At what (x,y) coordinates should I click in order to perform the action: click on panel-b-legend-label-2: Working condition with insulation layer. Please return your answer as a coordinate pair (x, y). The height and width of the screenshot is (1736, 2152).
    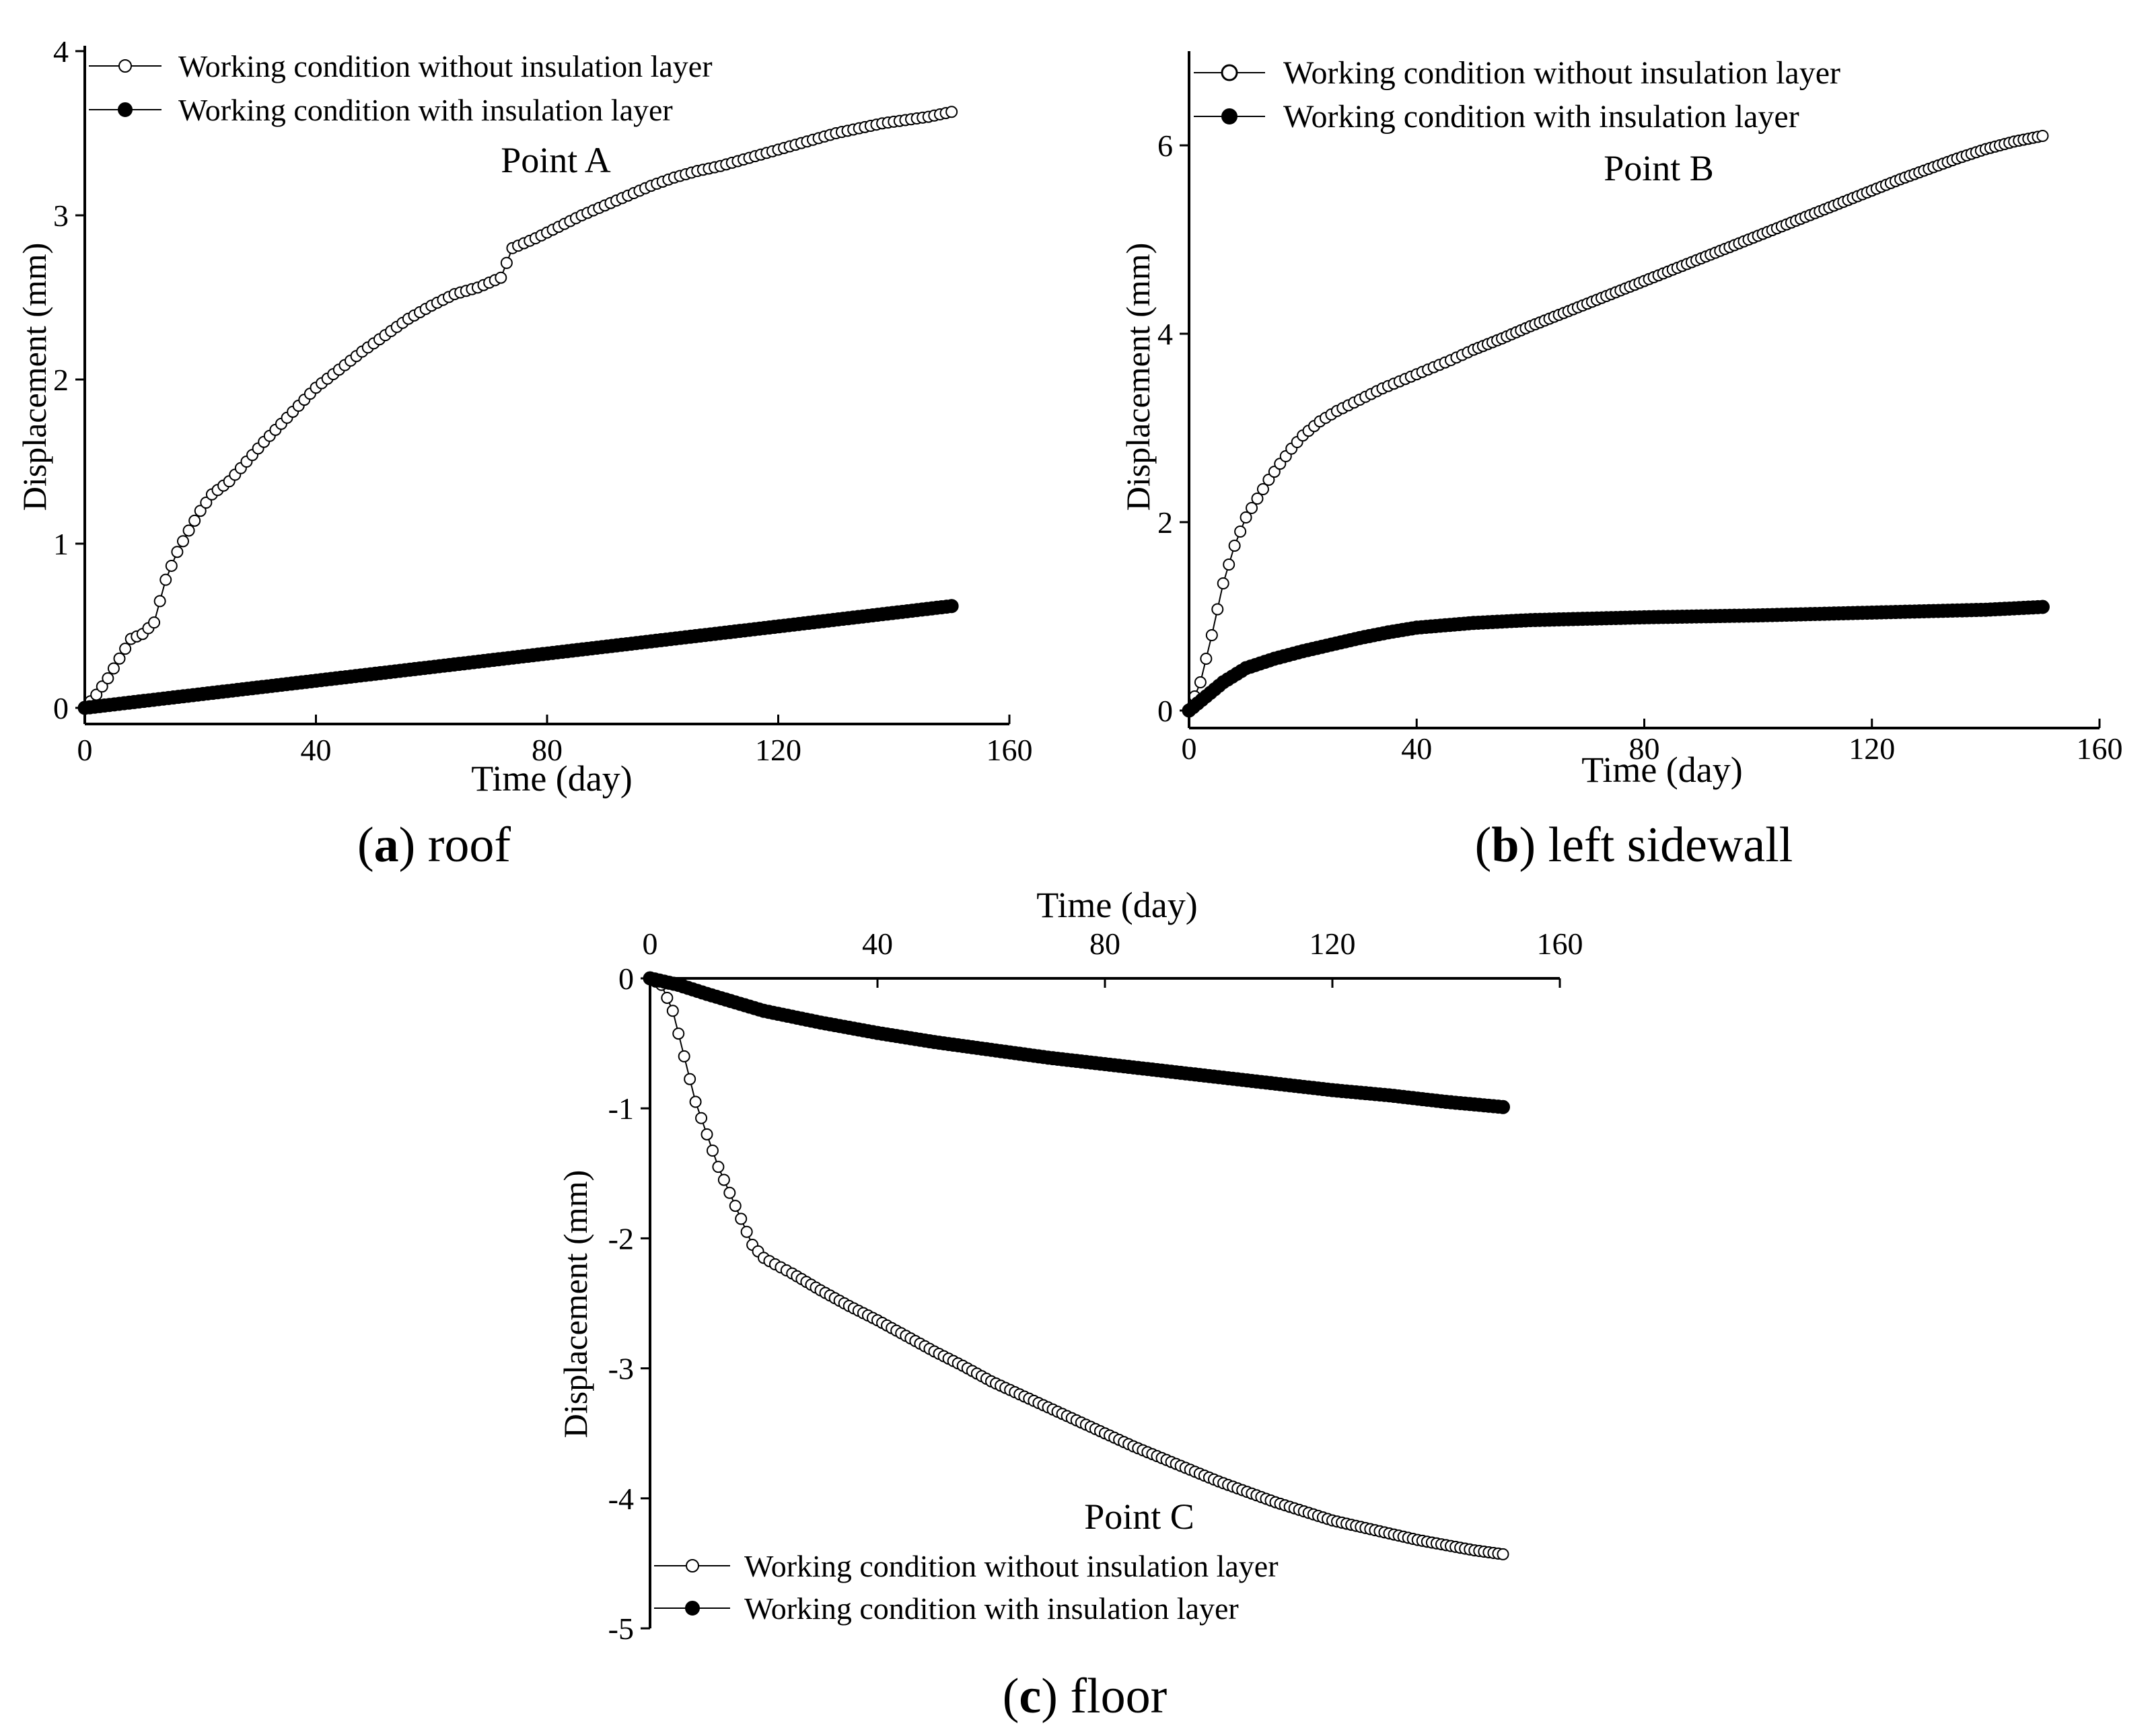
    Looking at the image, I should click on (1541, 117).